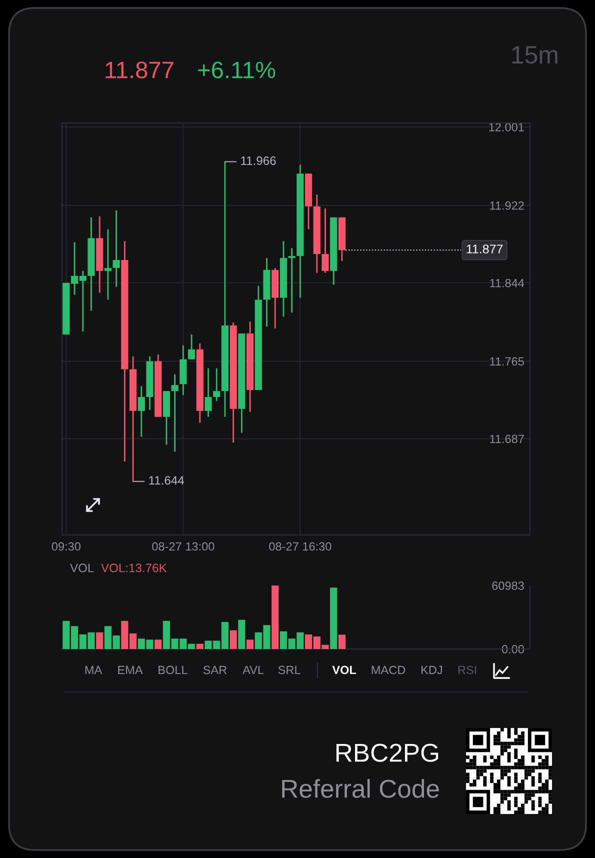 The width and height of the screenshot is (595, 858). I want to click on text: RSI, so click(467, 670).